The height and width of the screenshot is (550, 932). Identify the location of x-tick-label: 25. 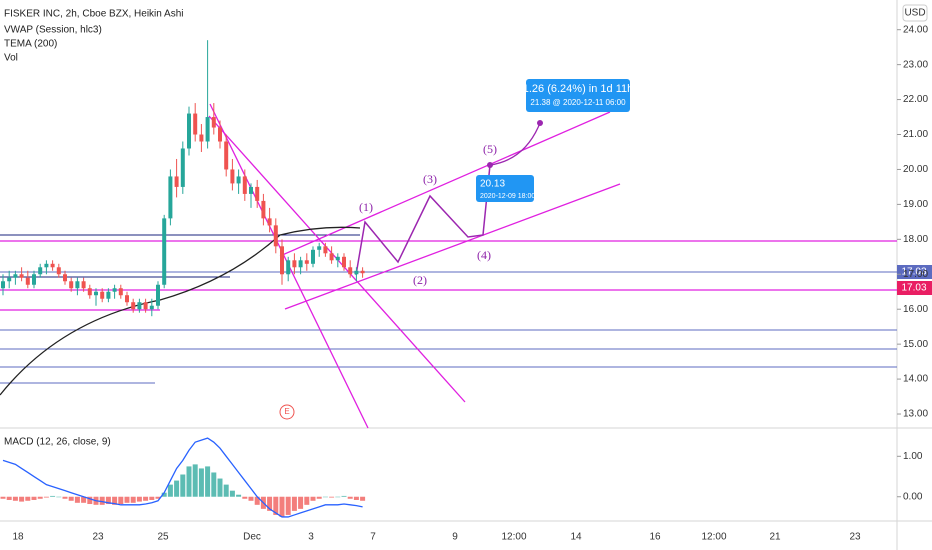
(163, 537).